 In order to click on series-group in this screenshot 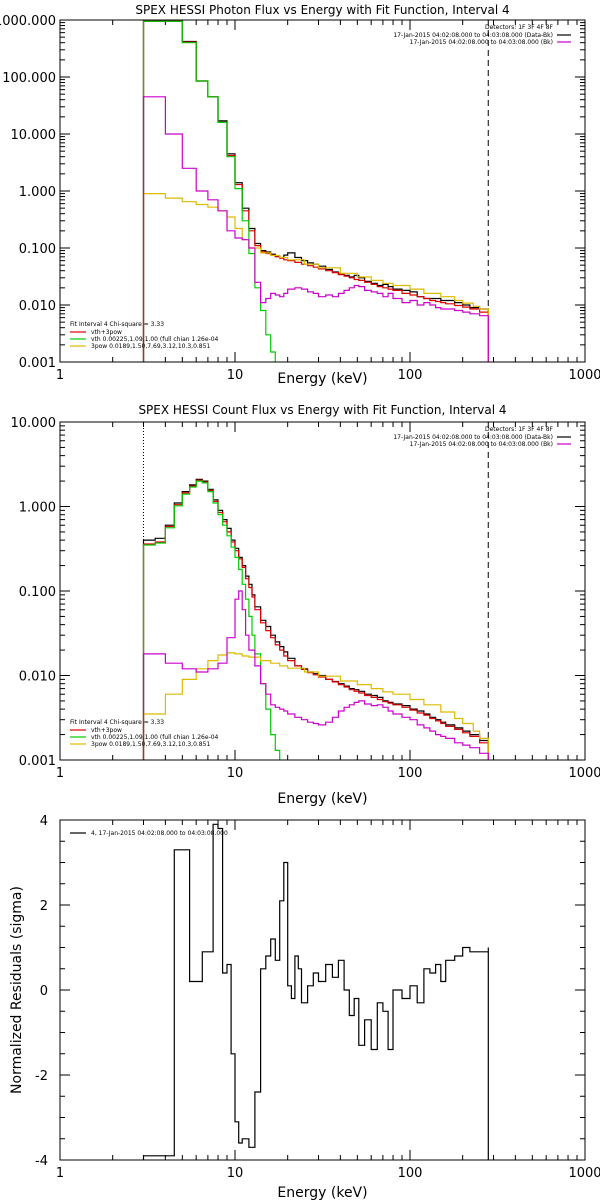, I will do `click(315, 619)`.